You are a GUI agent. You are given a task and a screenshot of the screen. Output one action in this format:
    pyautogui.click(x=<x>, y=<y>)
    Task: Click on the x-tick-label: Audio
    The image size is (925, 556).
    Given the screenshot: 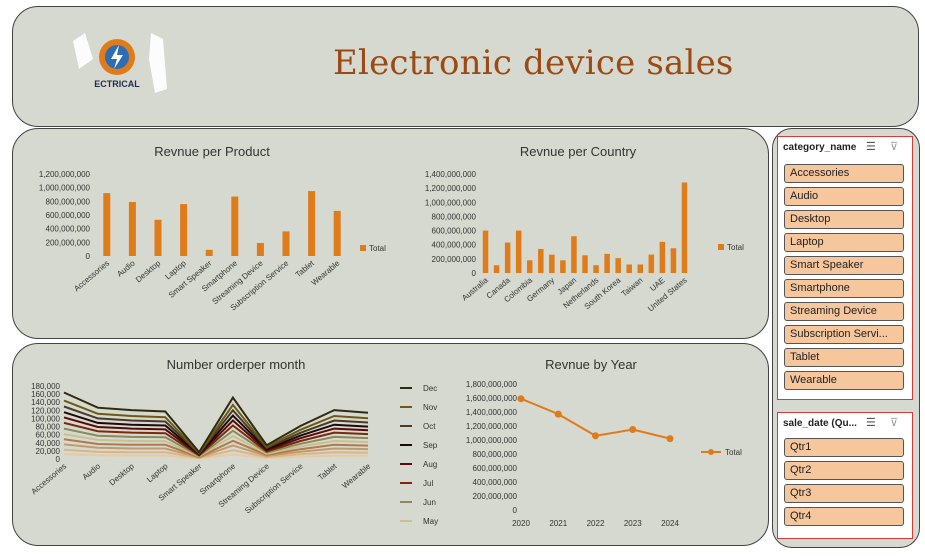 What is the action you would take?
    pyautogui.click(x=126, y=268)
    